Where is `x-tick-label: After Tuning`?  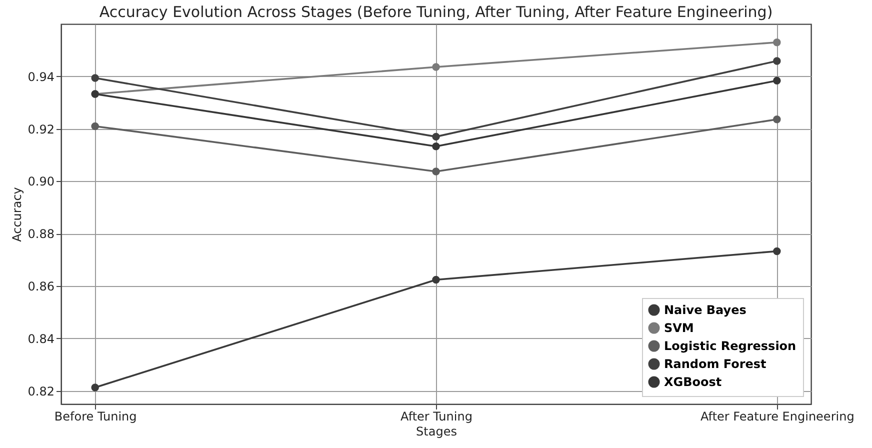 x-tick-label: After Tuning is located at coordinates (436, 417).